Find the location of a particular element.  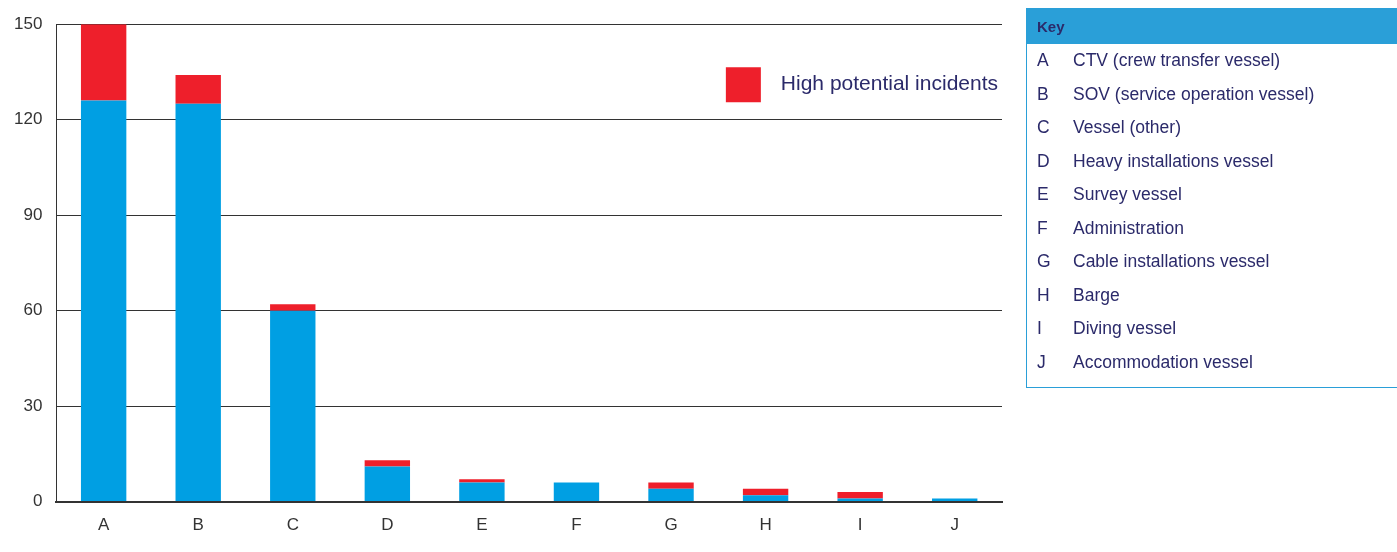

y-tick-label: 0 is located at coordinates (37, 501).